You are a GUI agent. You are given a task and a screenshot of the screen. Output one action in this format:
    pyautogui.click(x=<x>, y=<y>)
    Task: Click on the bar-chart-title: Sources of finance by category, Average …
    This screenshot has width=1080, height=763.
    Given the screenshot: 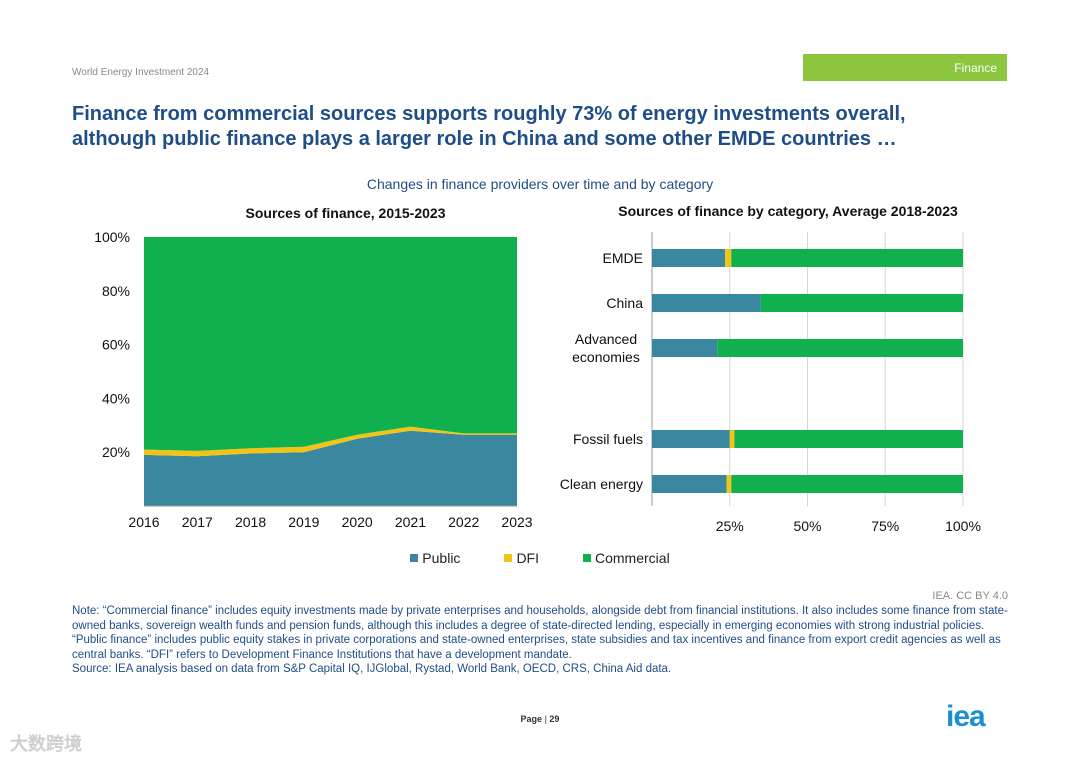 What is the action you would take?
    pyautogui.click(x=788, y=211)
    